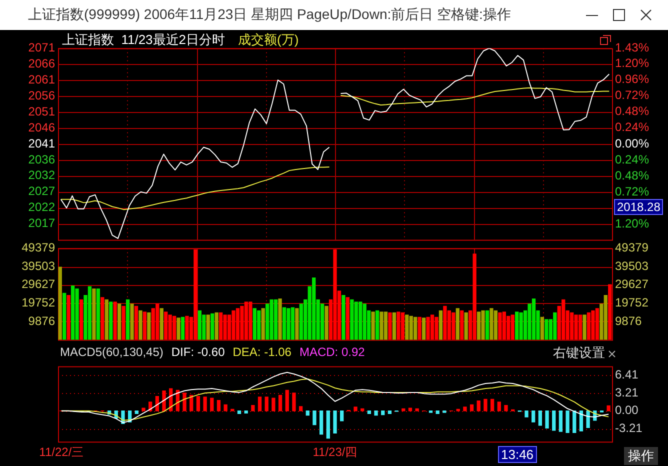 The image size is (668, 466). I want to click on x-tick-label: 11/22/三, so click(61, 452).